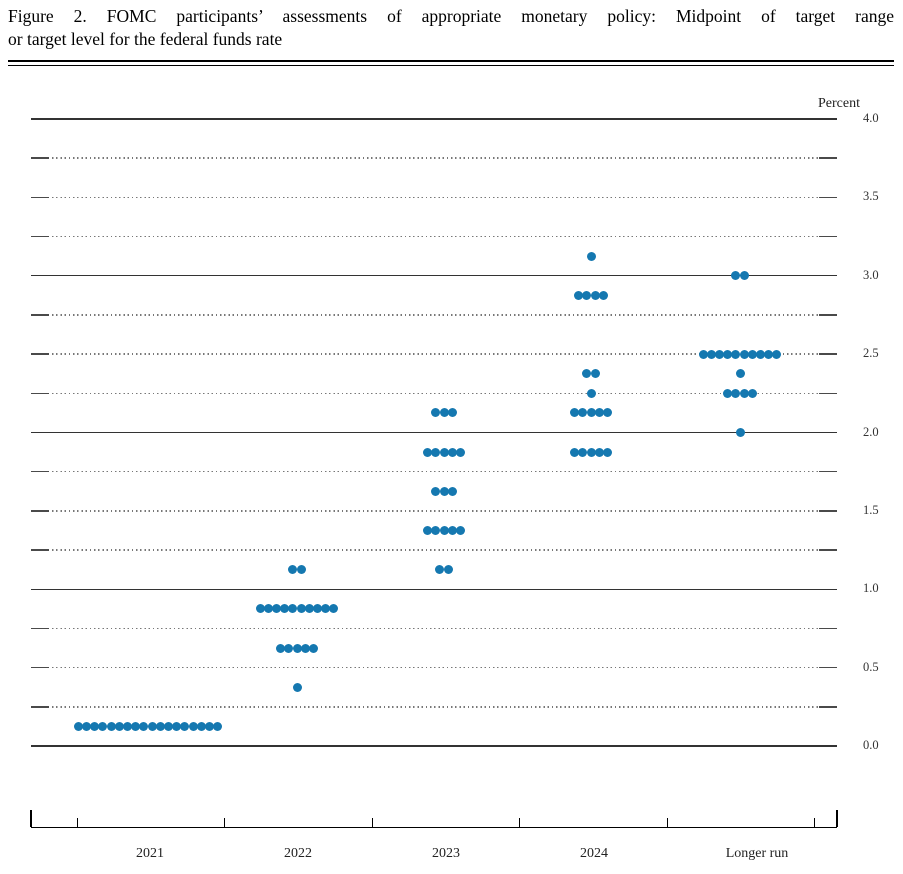 Image resolution: width=903 pixels, height=874 pixels. What do you see at coordinates (434, 828) in the screenshot?
I see `x-axis-line` at bounding box center [434, 828].